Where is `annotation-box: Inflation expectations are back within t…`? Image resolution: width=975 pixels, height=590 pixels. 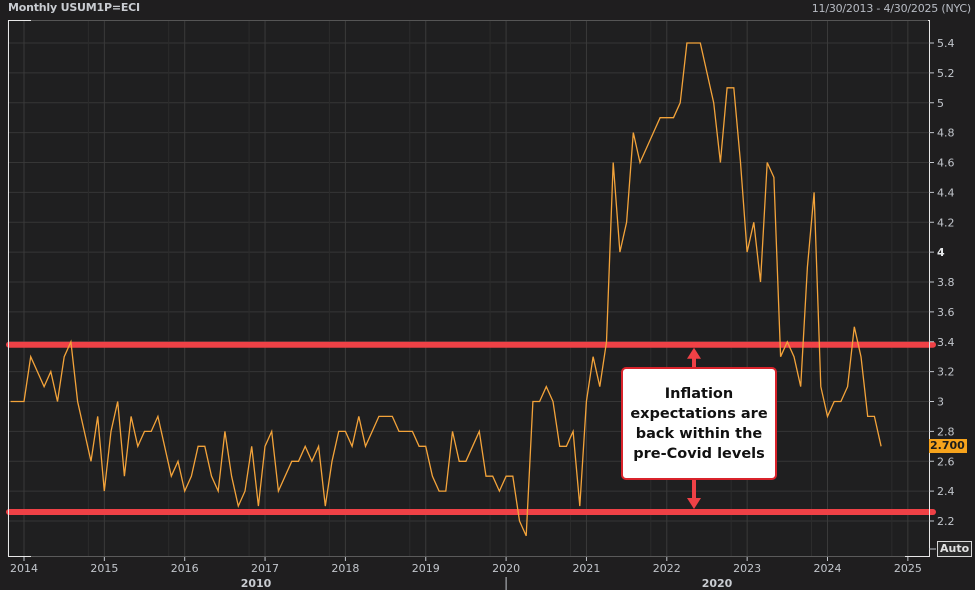 annotation-box: Inflation expectations are back within t… is located at coordinates (699, 423).